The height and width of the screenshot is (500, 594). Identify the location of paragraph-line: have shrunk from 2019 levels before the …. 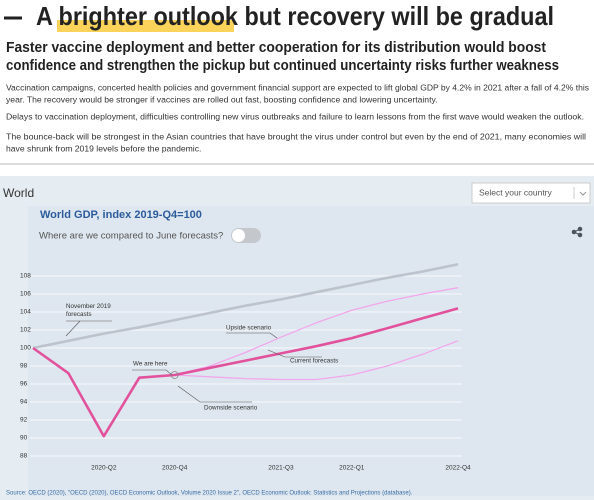
(103, 148).